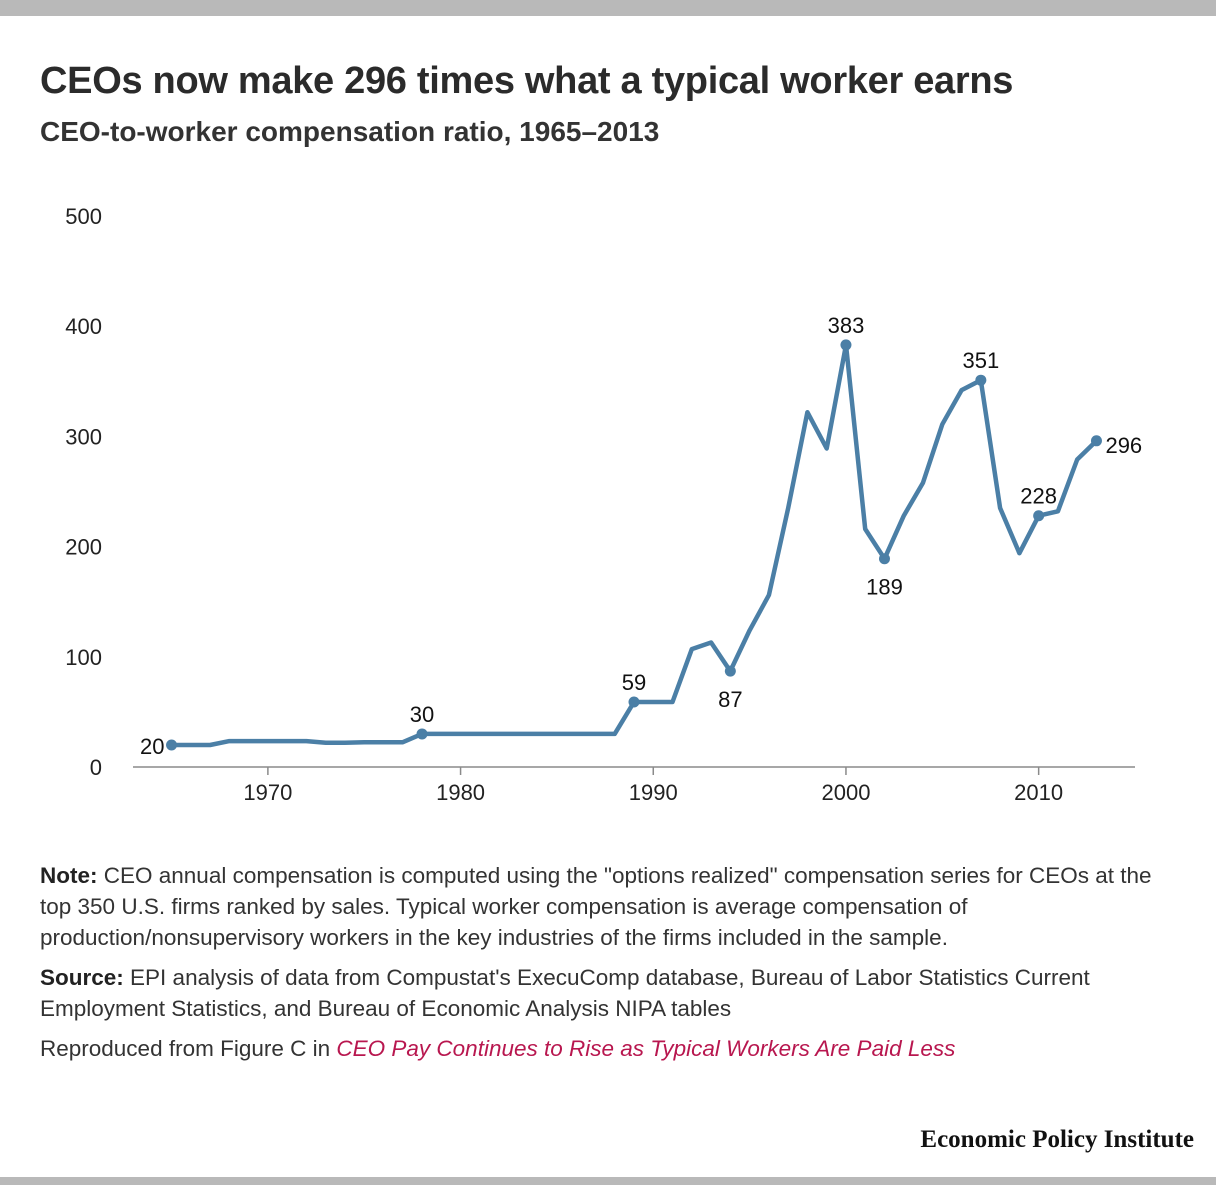 Image resolution: width=1216 pixels, height=1185 pixels. What do you see at coordinates (846, 325) in the screenshot?
I see `data-label-2000: 383` at bounding box center [846, 325].